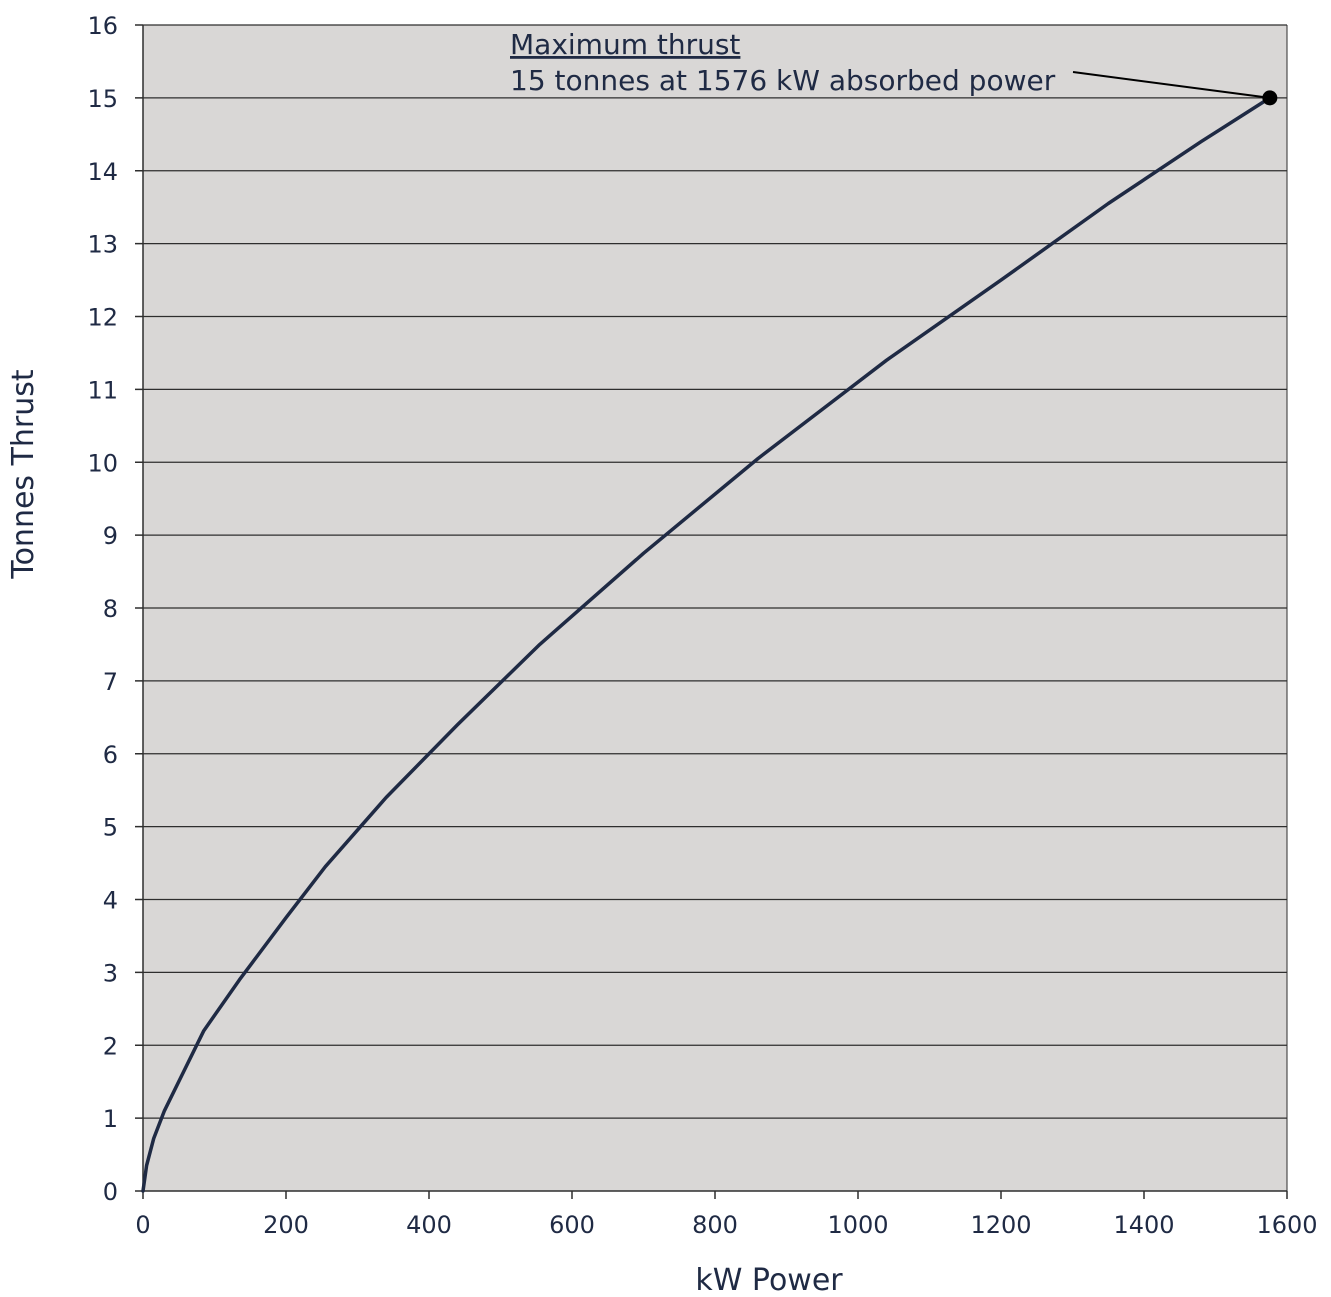 This screenshot has height=1297, width=1331. Describe the element at coordinates (1171, 85) in the screenshot. I see `annotation-leader-line` at that location.